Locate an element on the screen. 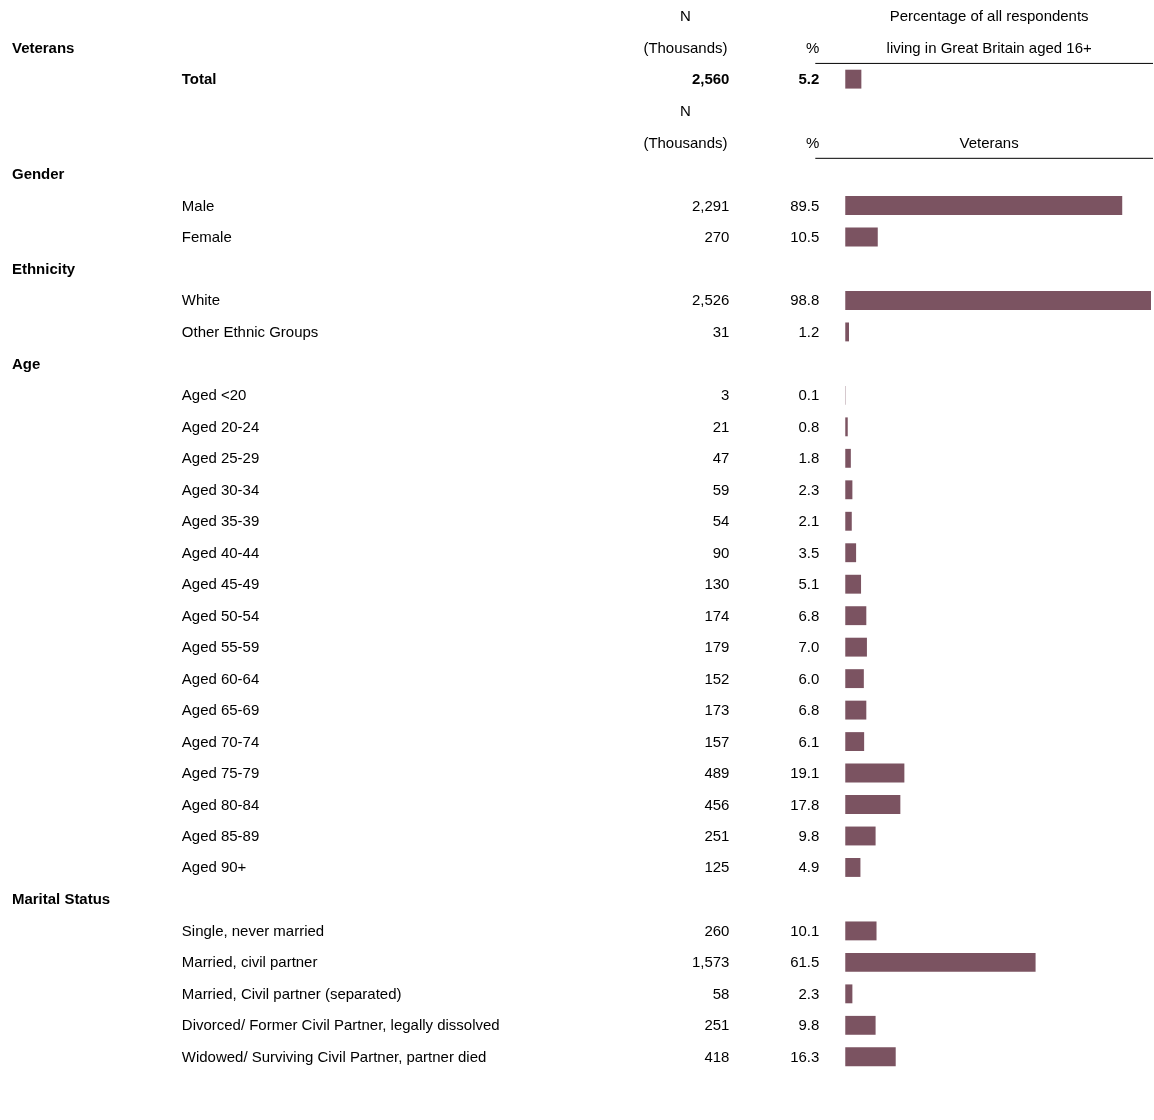 Image resolution: width=1154 pixels, height=1120 pixels. y-tick-label: Widowed/ Surviving Civil Partner, partner died is located at coordinates (334, 1056).